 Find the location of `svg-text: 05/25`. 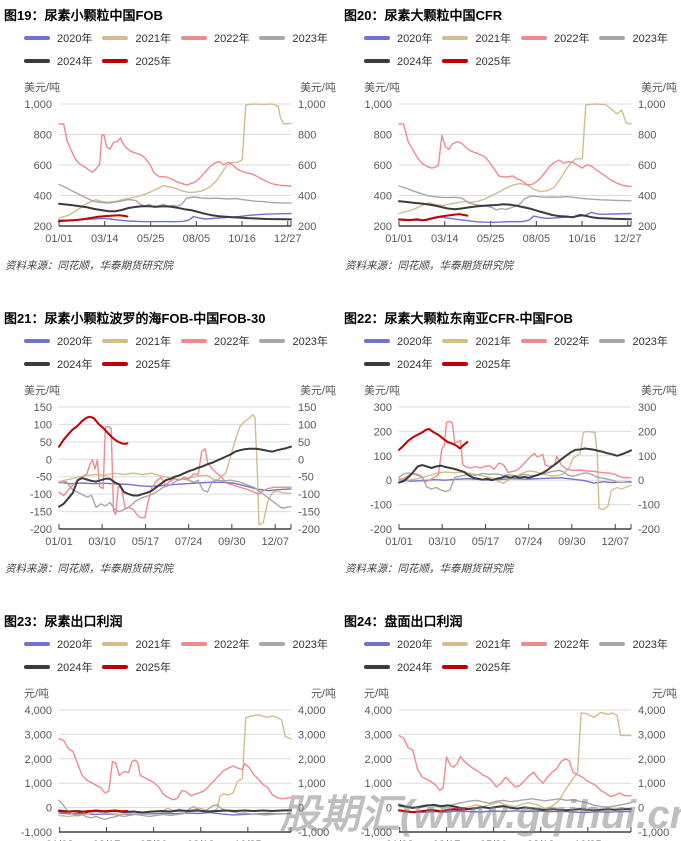

svg-text: 05/25 is located at coordinates (491, 239).